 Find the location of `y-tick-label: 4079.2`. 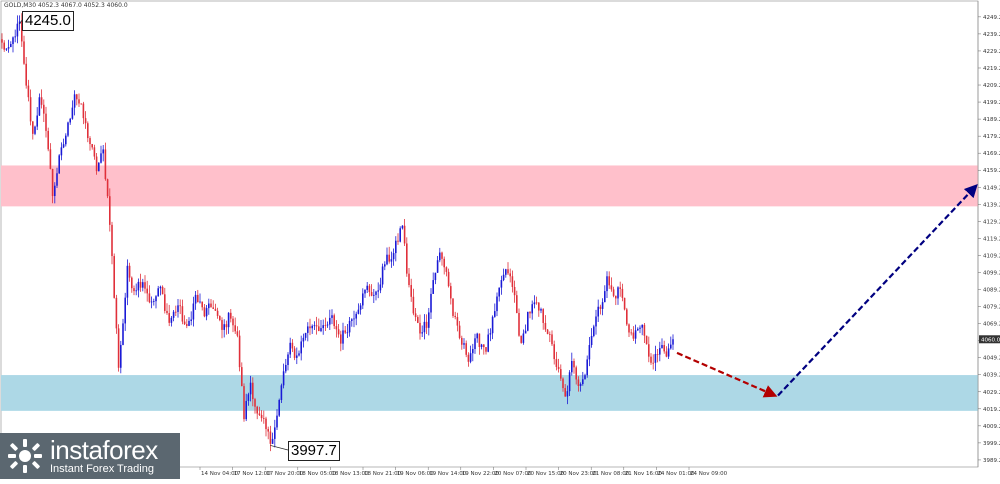

y-tick-label: 4079.2 is located at coordinates (991, 308).